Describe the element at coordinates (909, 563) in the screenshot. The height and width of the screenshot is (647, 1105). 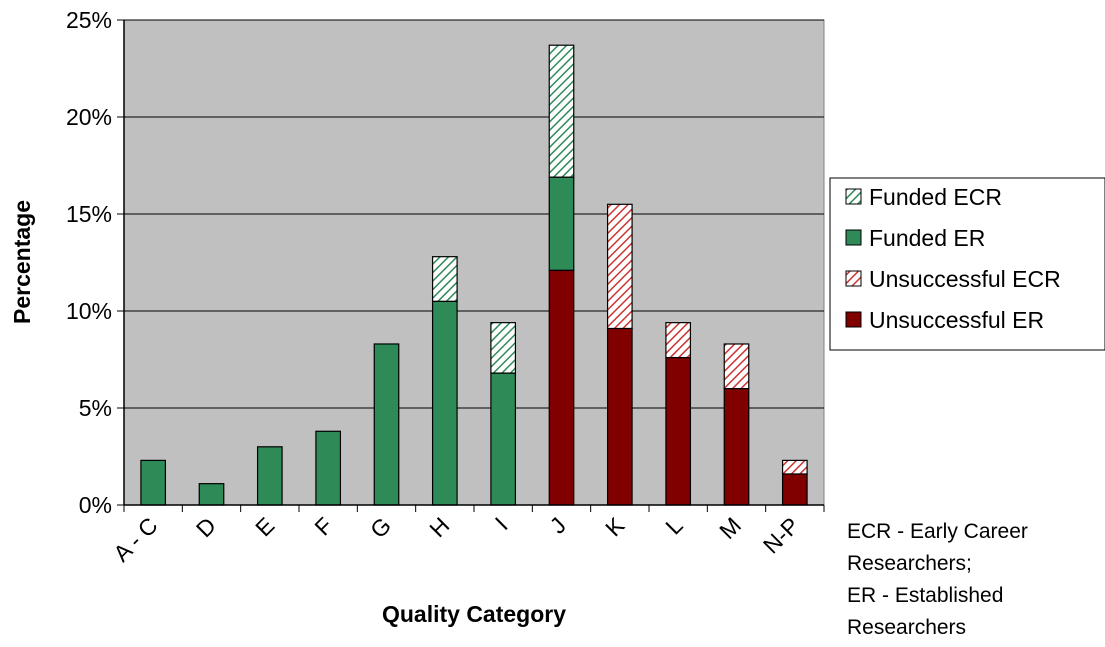
I see `note-line: Researchers;` at that location.